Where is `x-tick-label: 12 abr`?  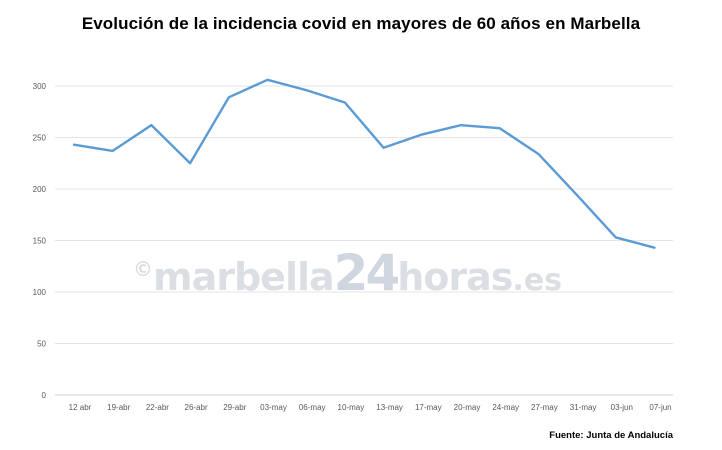
x-tick-label: 12 abr is located at coordinates (80, 407).